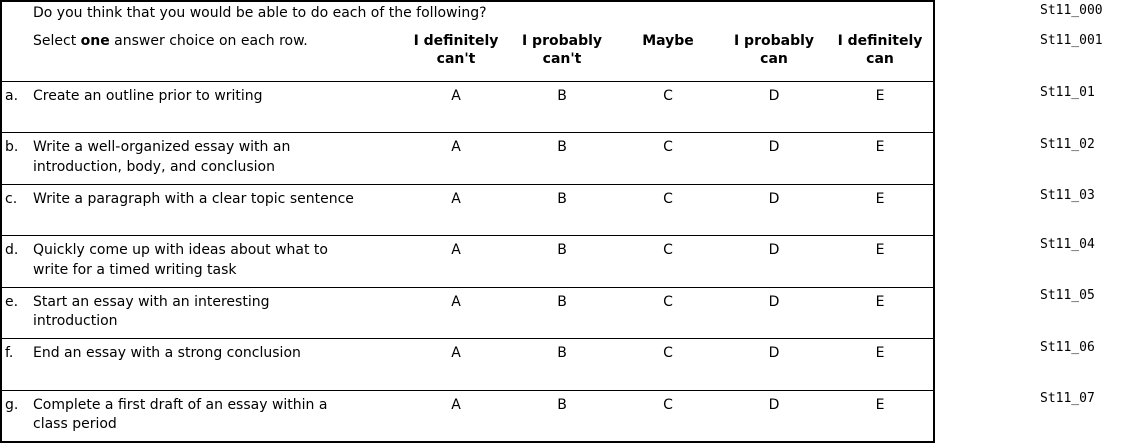 Image resolution: width=1130 pixels, height=443 pixels. I want to click on row-statement: Create an outline prior to writing, so click(148, 96).